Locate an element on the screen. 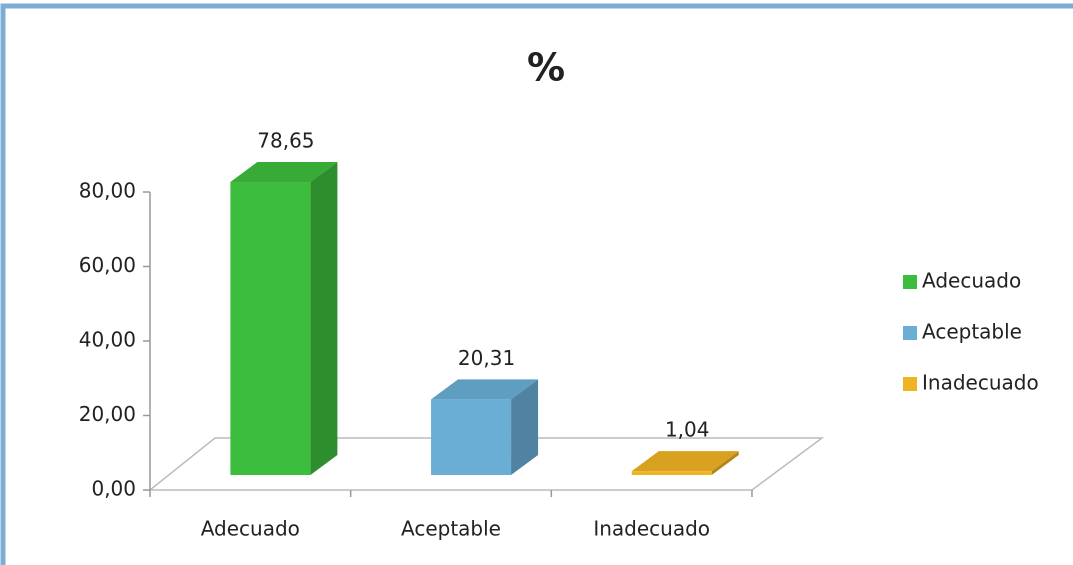 The height and width of the screenshot is (565, 1073). x-tick-label: Aceptable is located at coordinates (451, 529).